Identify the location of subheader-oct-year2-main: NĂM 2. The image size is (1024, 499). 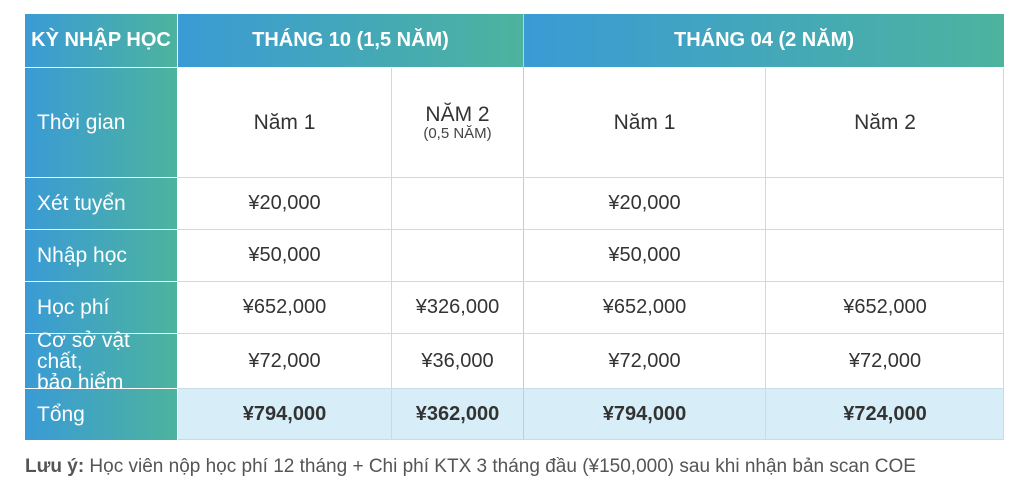
(457, 114).